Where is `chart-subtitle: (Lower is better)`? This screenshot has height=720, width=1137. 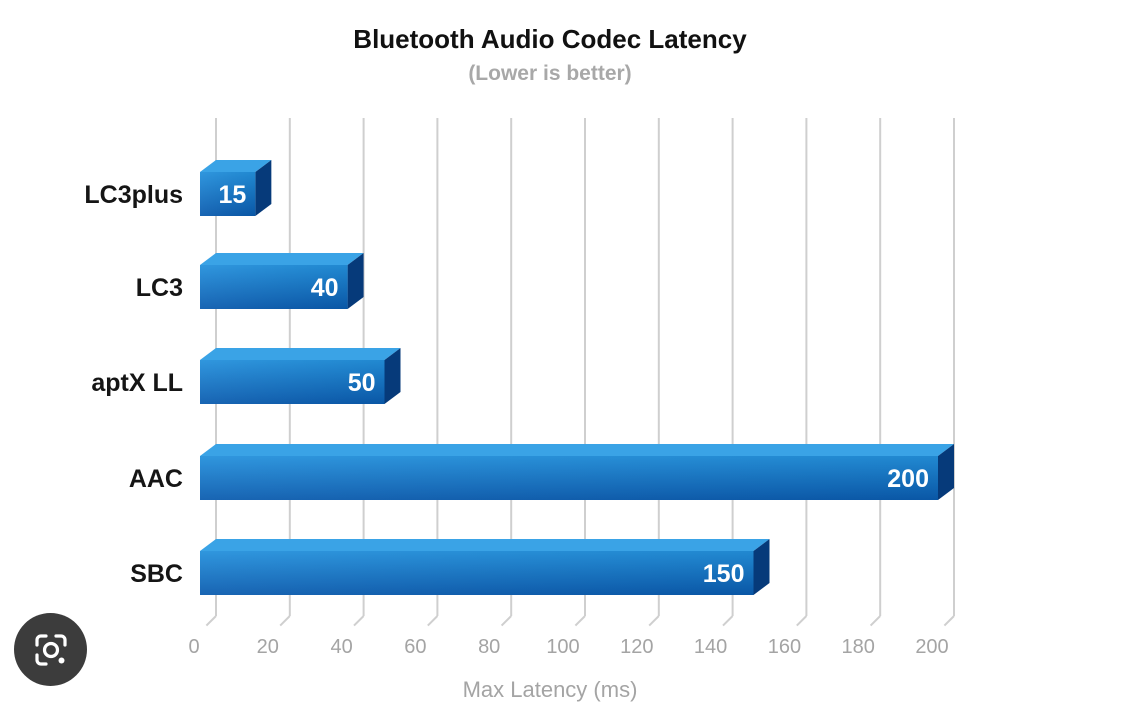
chart-subtitle: (Lower is better) is located at coordinates (550, 73).